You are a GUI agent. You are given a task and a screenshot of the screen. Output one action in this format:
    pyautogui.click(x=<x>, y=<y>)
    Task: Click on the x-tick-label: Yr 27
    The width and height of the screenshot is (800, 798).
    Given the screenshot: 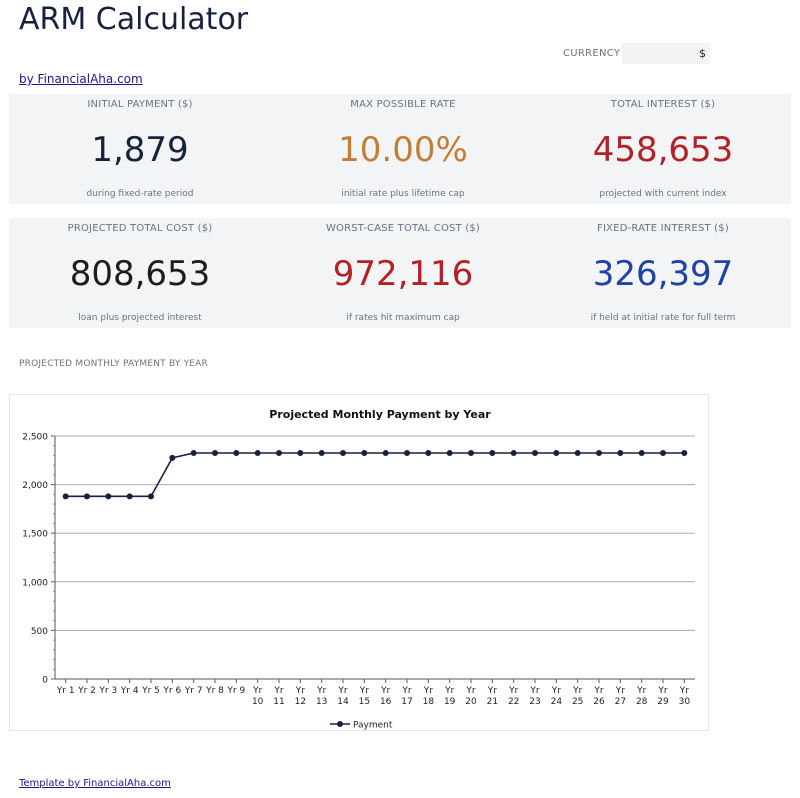 What is the action you would take?
    pyautogui.click(x=620, y=696)
    